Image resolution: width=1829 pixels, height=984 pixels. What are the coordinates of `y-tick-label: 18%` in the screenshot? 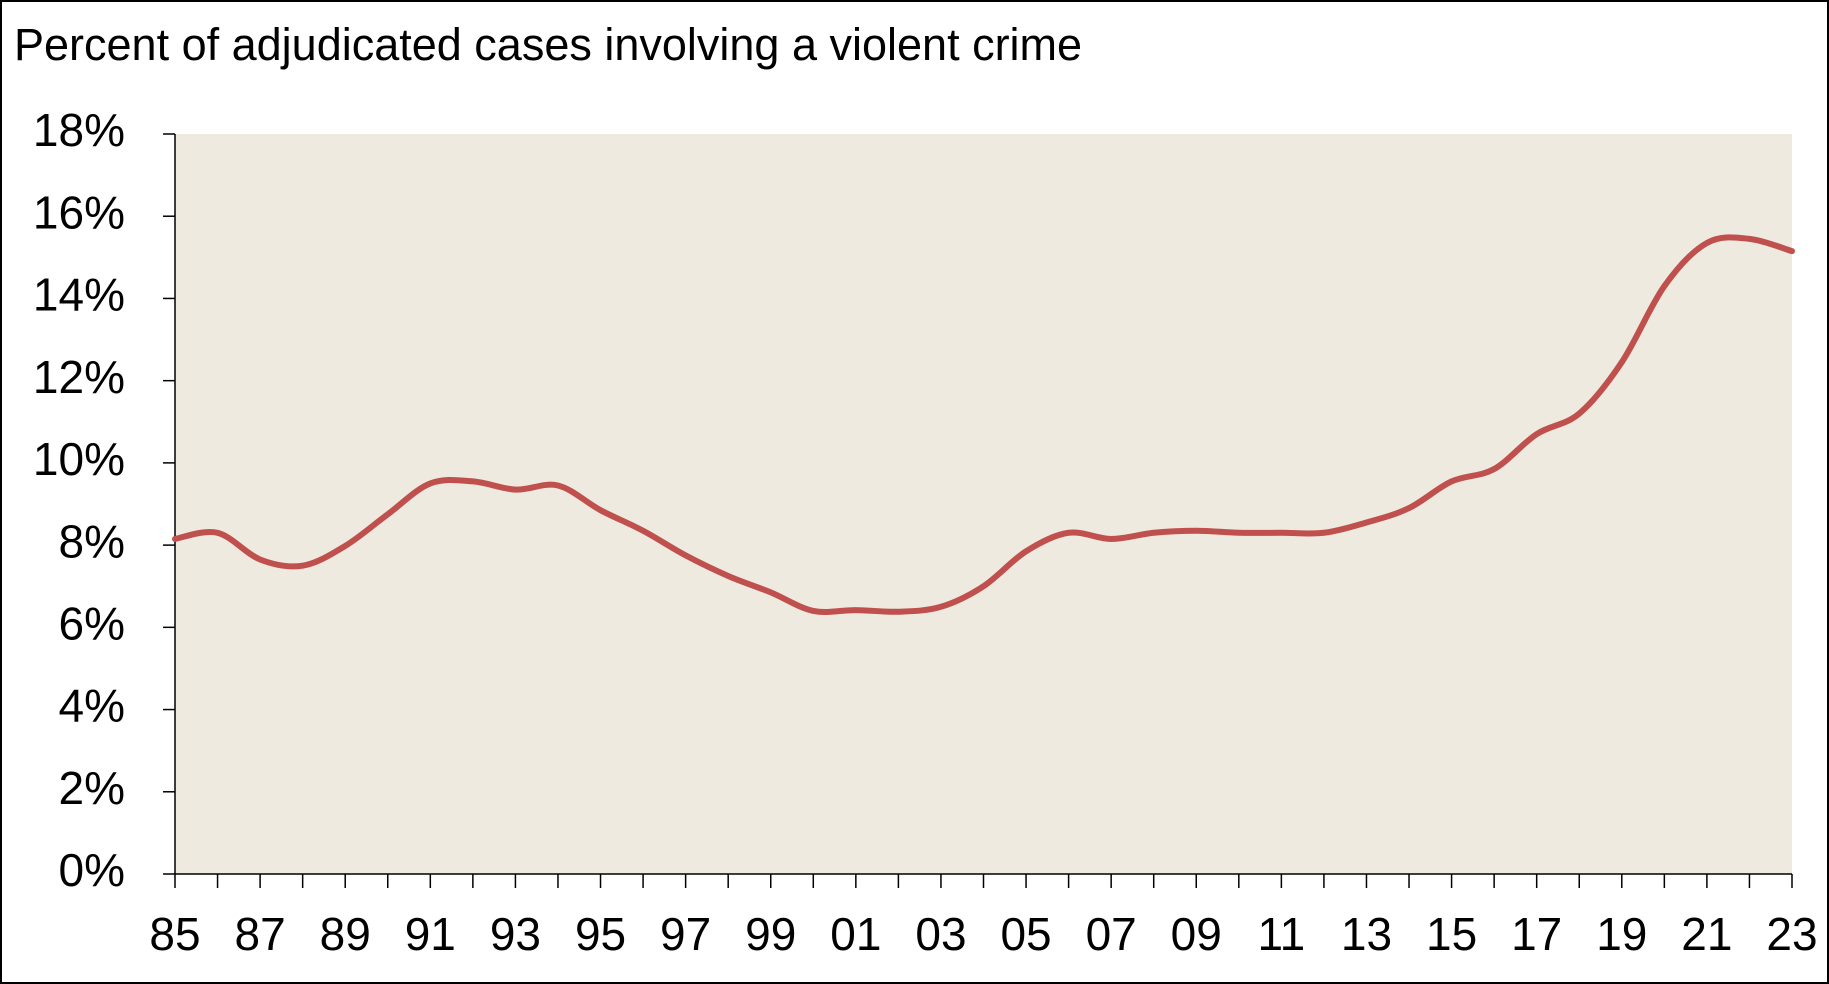 It's located at (79, 130).